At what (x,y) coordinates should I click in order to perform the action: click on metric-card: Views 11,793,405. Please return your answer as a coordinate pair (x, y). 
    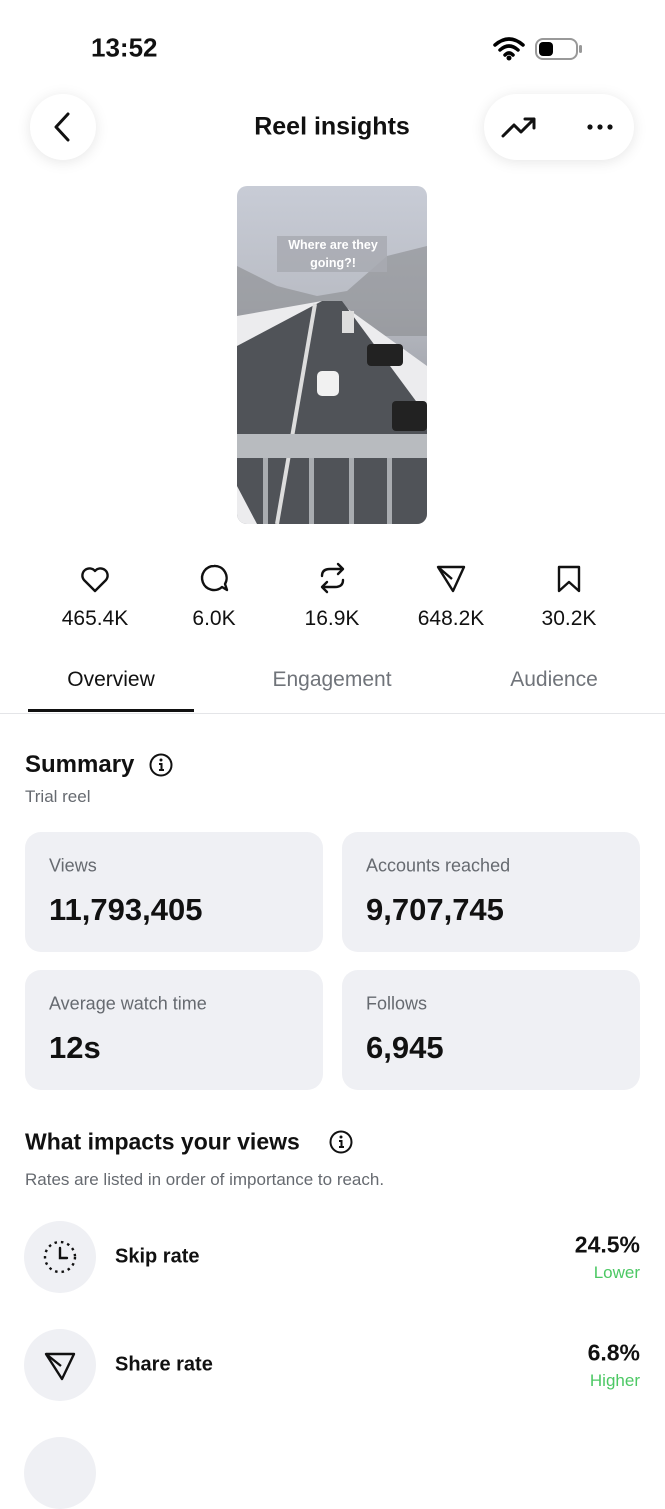
    Looking at the image, I should click on (174, 892).